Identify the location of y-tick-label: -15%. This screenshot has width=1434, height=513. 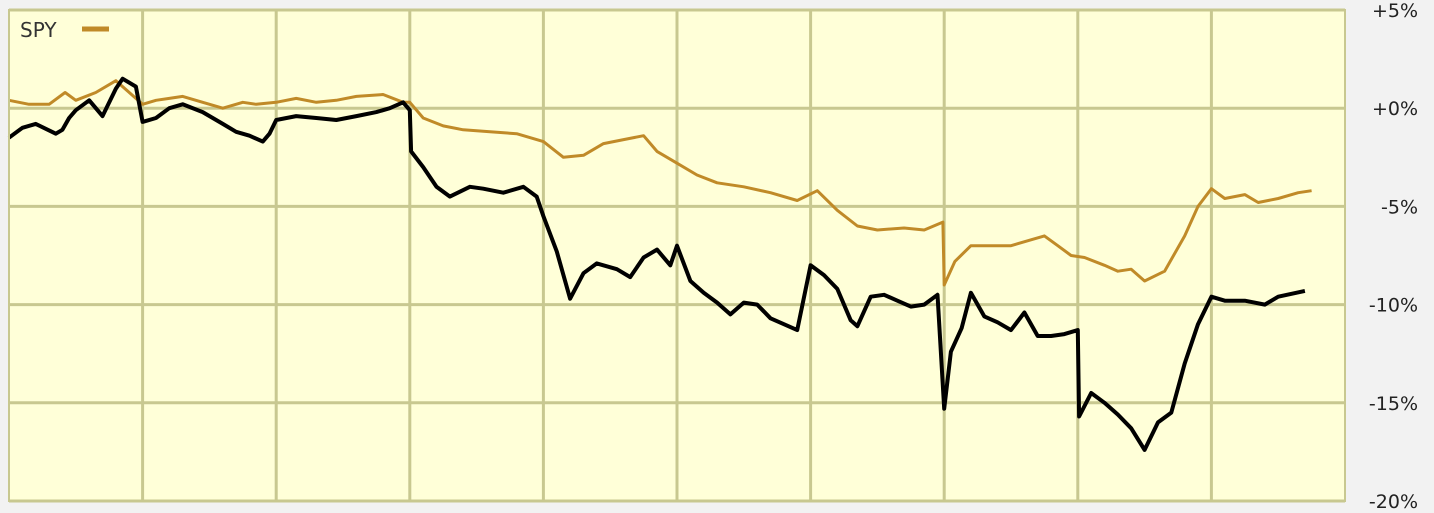
(1393, 404).